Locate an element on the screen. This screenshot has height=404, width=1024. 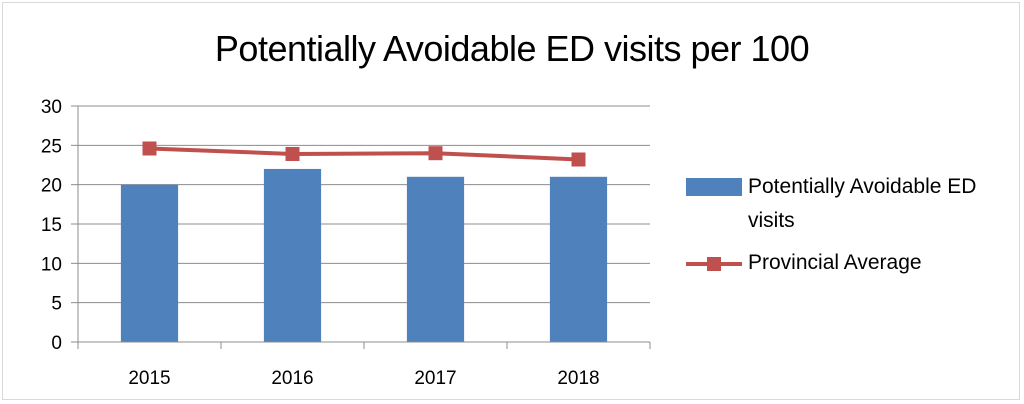
x-tick-label: 2016 is located at coordinates (292, 378).